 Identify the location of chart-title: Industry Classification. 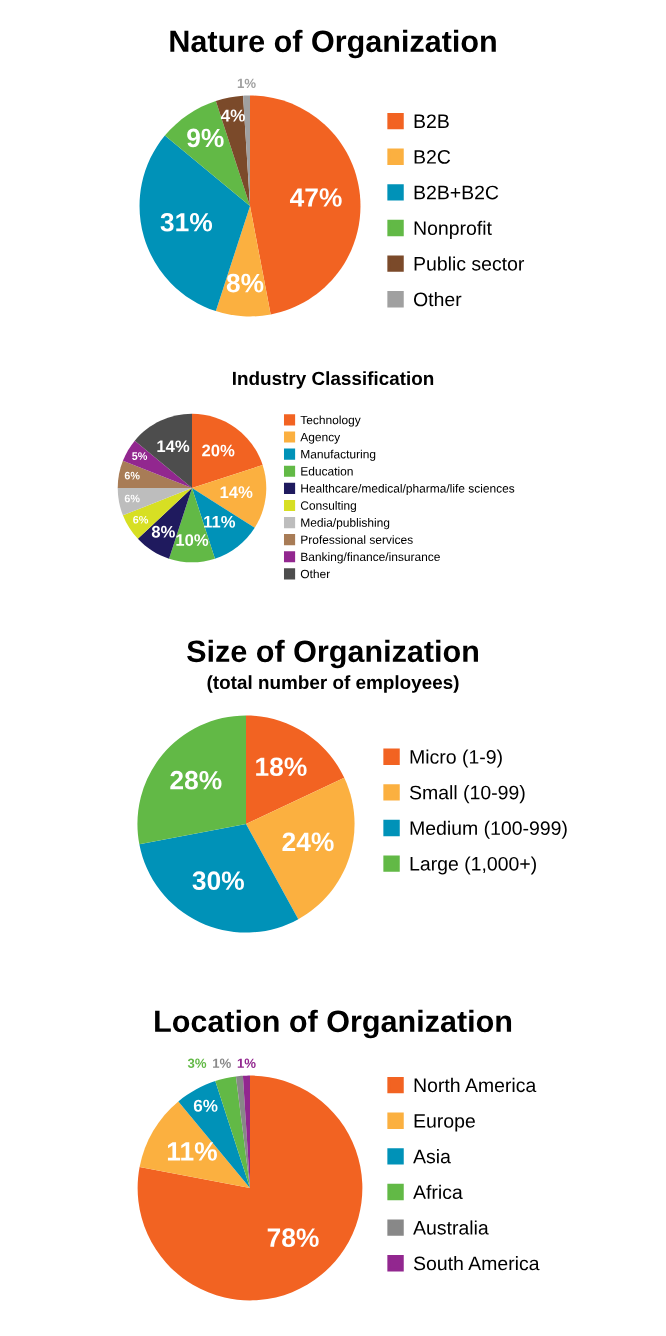
(333, 380).